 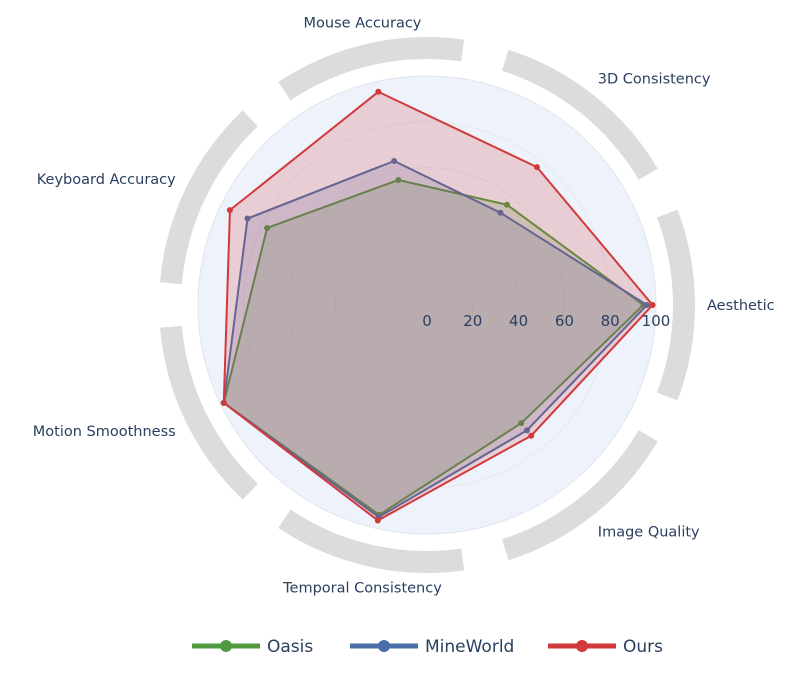 What do you see at coordinates (654, 79) in the screenshot?
I see `category-label: 3D Consistency` at bounding box center [654, 79].